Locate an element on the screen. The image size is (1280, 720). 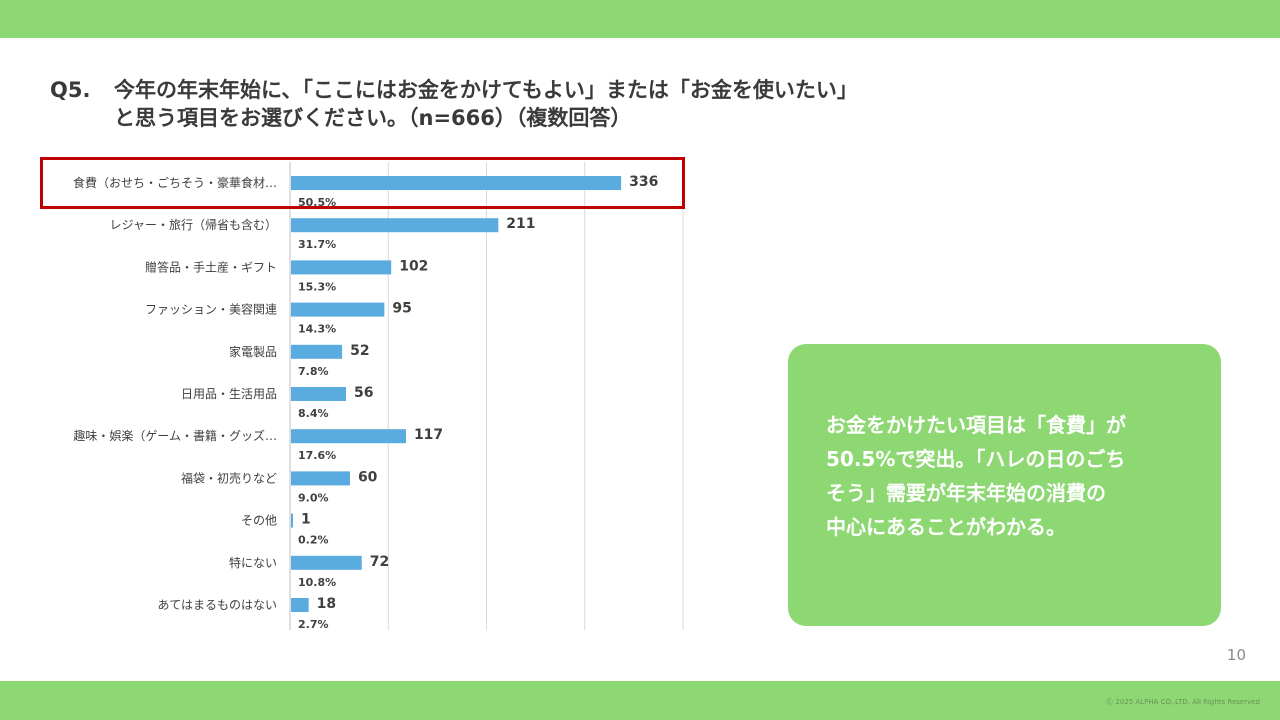
value-label: 95 is located at coordinates (401, 309).